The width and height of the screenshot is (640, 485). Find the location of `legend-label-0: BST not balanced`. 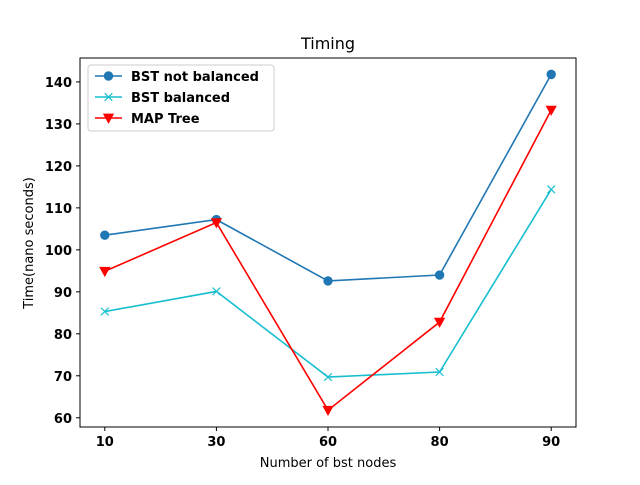

legend-label-0: BST not balanced is located at coordinates (195, 77).